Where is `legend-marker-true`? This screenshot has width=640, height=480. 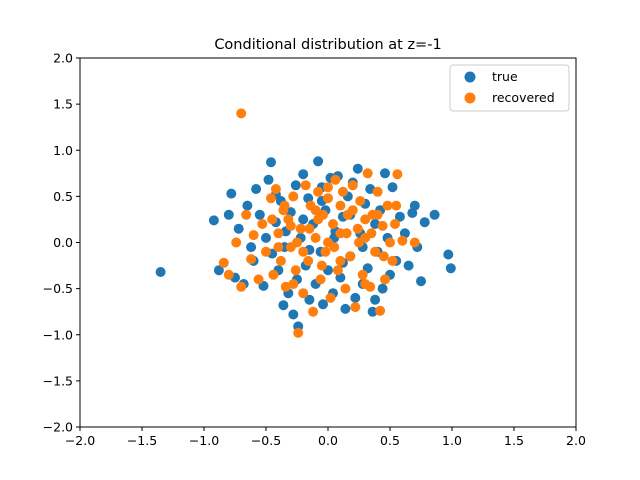
legend-marker-true is located at coordinates (470, 77).